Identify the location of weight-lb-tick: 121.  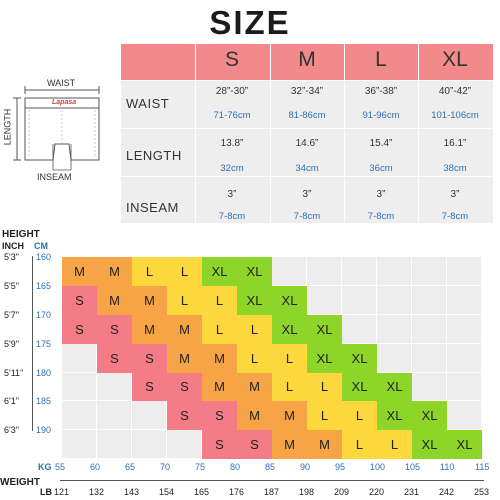
(62, 492).